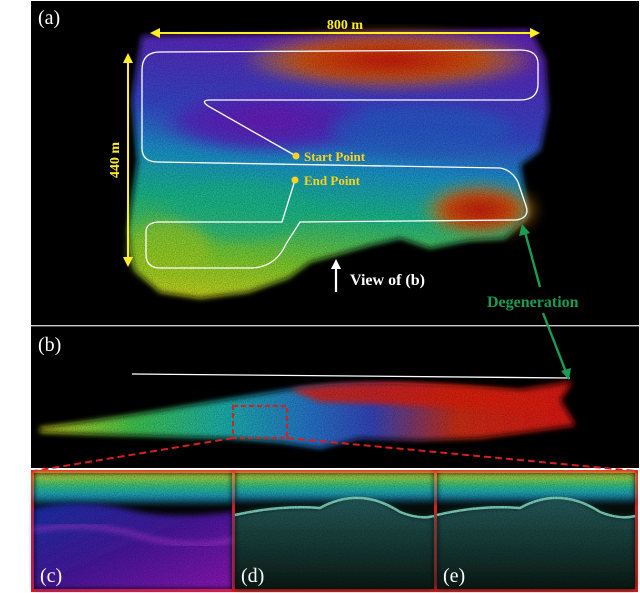 Image resolution: width=640 pixels, height=593 pixels. I want to click on panel-e: (e), so click(536, 531).